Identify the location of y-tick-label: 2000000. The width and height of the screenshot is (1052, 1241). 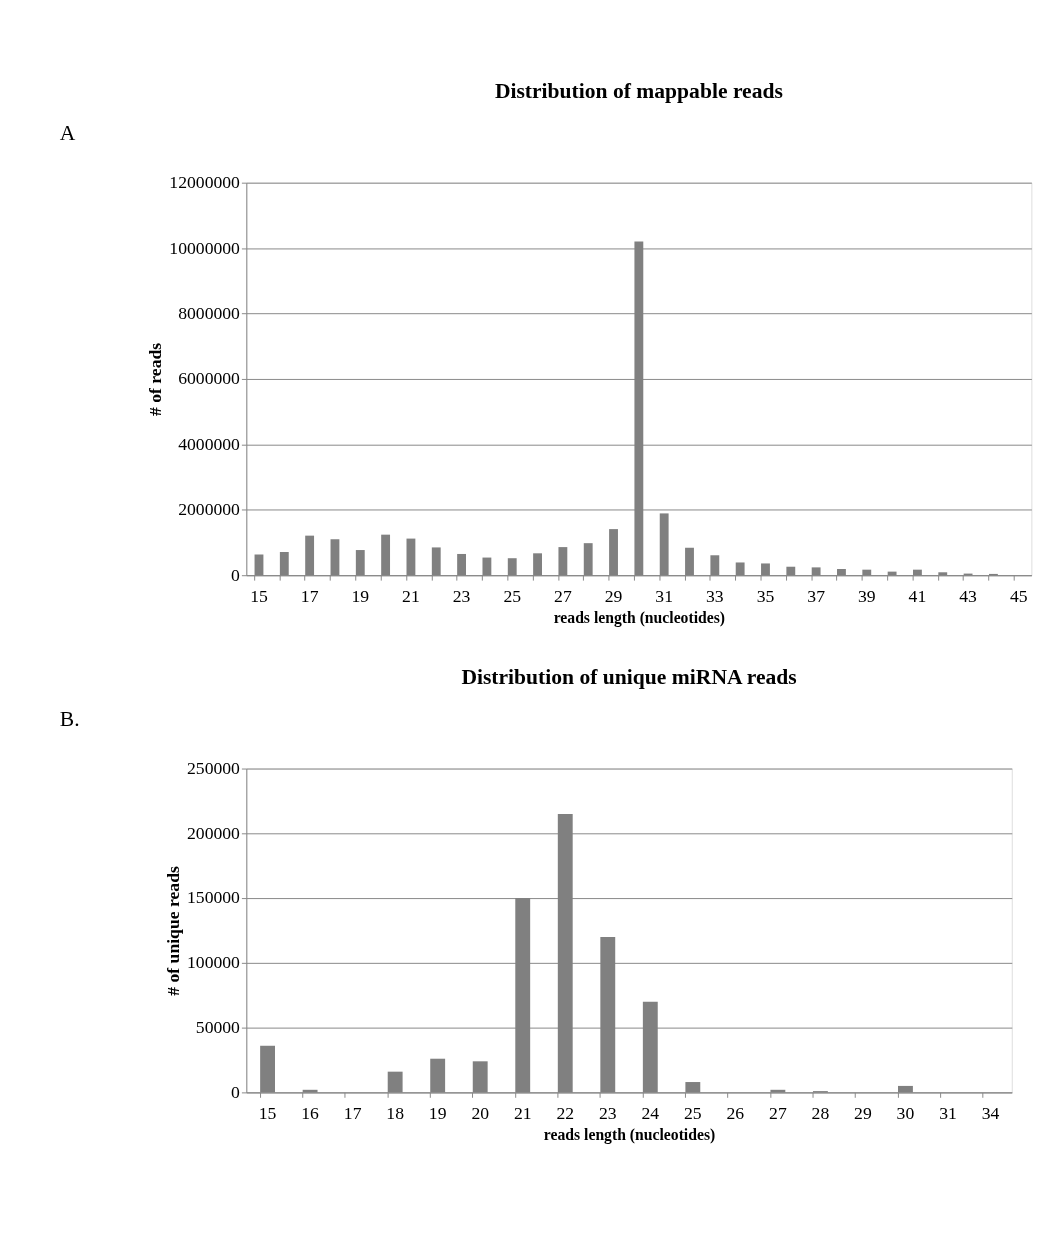
(209, 509).